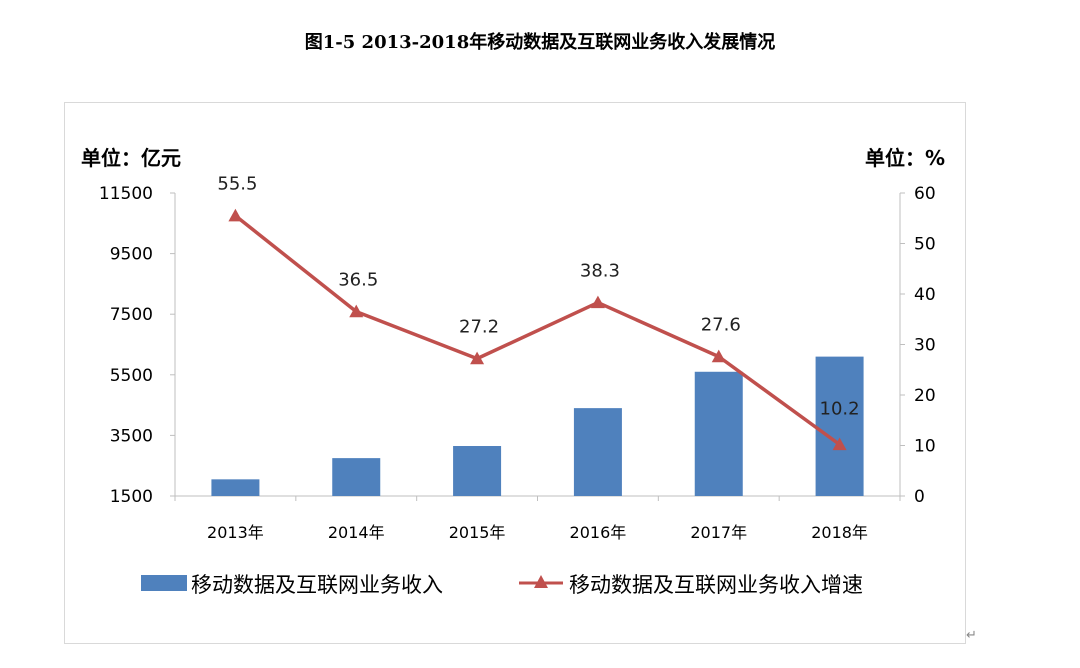 This screenshot has width=1080, height=668. What do you see at coordinates (131, 497) in the screenshot?
I see `left-tick-label: 1500` at bounding box center [131, 497].